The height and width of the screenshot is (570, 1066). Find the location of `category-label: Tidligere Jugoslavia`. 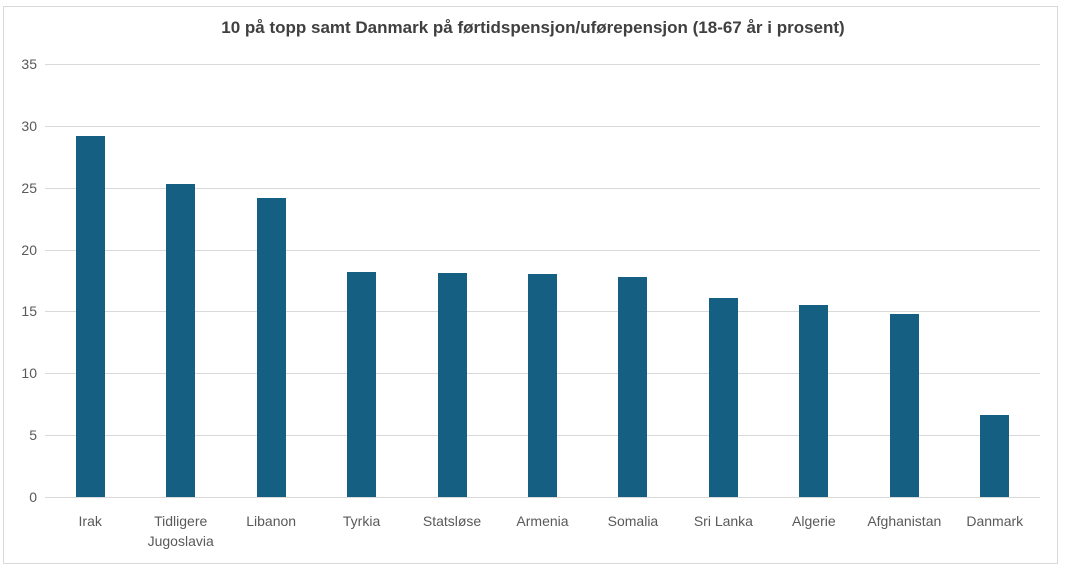

category-label: Tidligere Jugoslavia is located at coordinates (180, 531).